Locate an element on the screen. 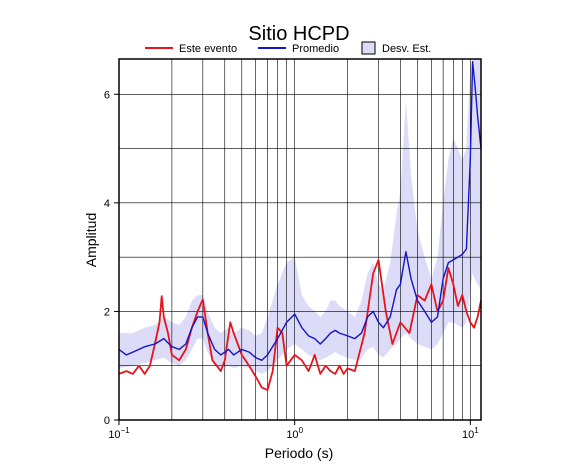  x-tick-labels: 10⁻¹ 10⁰ 10¹ is located at coordinates (293, 430).